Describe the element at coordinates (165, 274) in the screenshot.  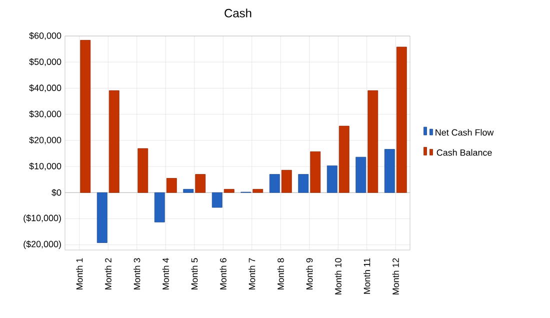
I see `x-tick-label: Month 4` at that location.